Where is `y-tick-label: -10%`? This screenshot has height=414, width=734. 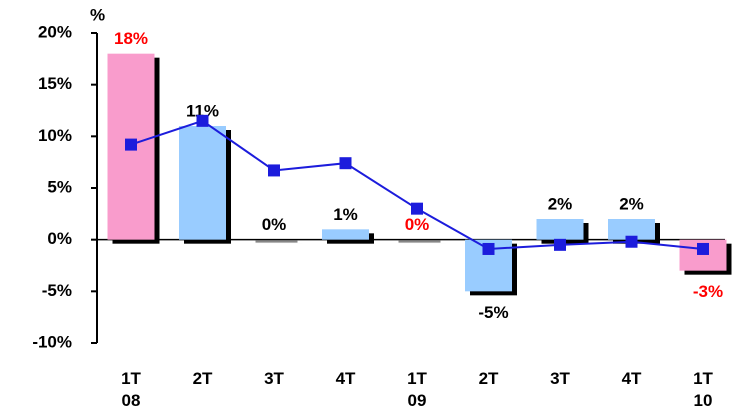
y-tick-label: -10% is located at coordinates (52, 341).